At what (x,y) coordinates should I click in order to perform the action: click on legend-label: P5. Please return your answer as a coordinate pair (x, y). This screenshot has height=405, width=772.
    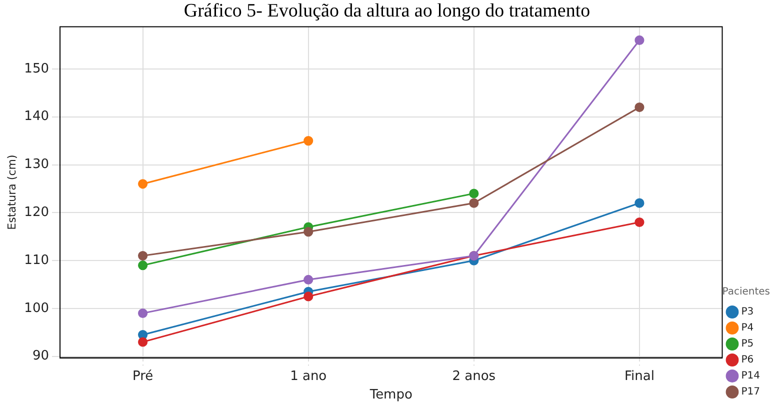
    Looking at the image, I should click on (747, 344).